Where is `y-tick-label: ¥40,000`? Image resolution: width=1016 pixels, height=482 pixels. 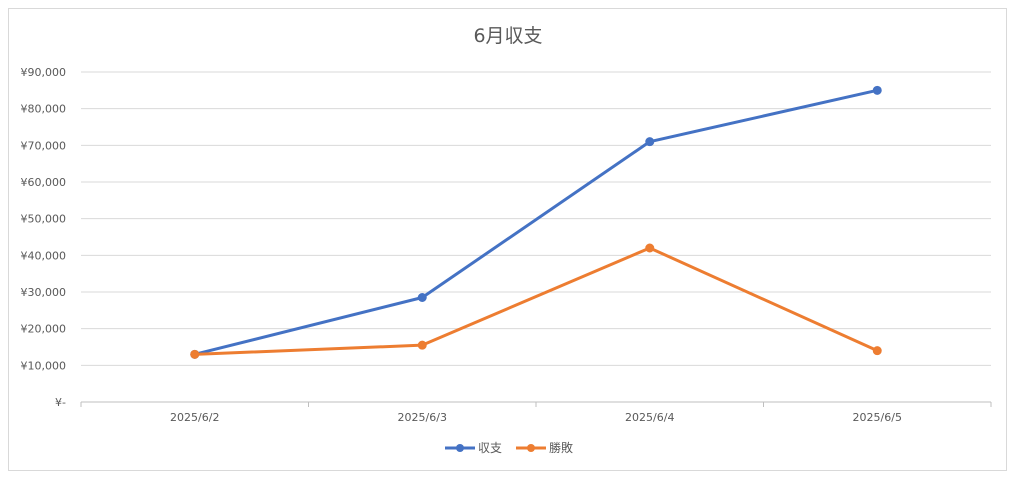
y-tick-label: ¥40,000 is located at coordinates (44, 255).